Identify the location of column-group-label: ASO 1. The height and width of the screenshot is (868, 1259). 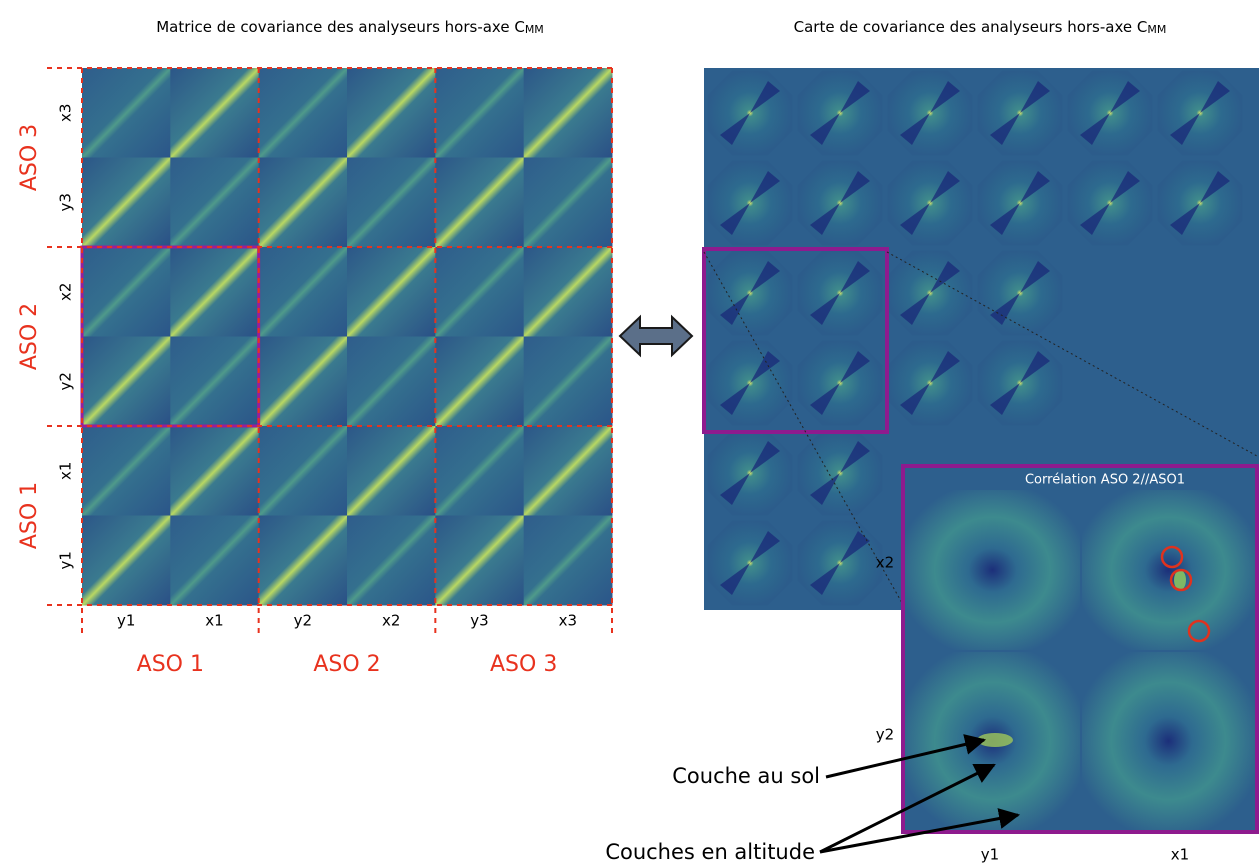
(170, 664).